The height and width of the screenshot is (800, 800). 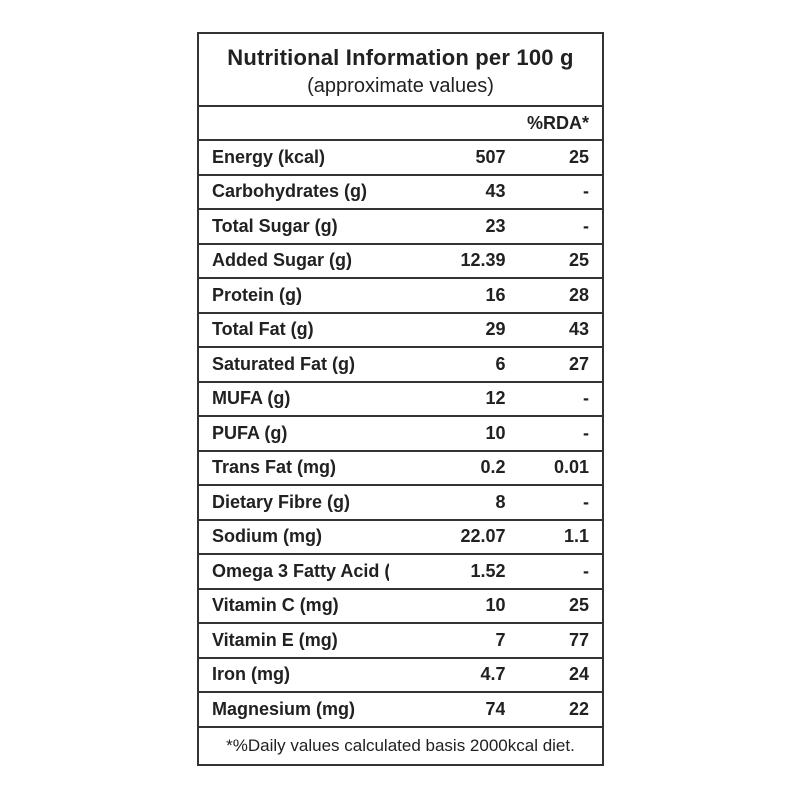 What do you see at coordinates (554, 295) in the screenshot?
I see `nutrient-rda: 28` at bounding box center [554, 295].